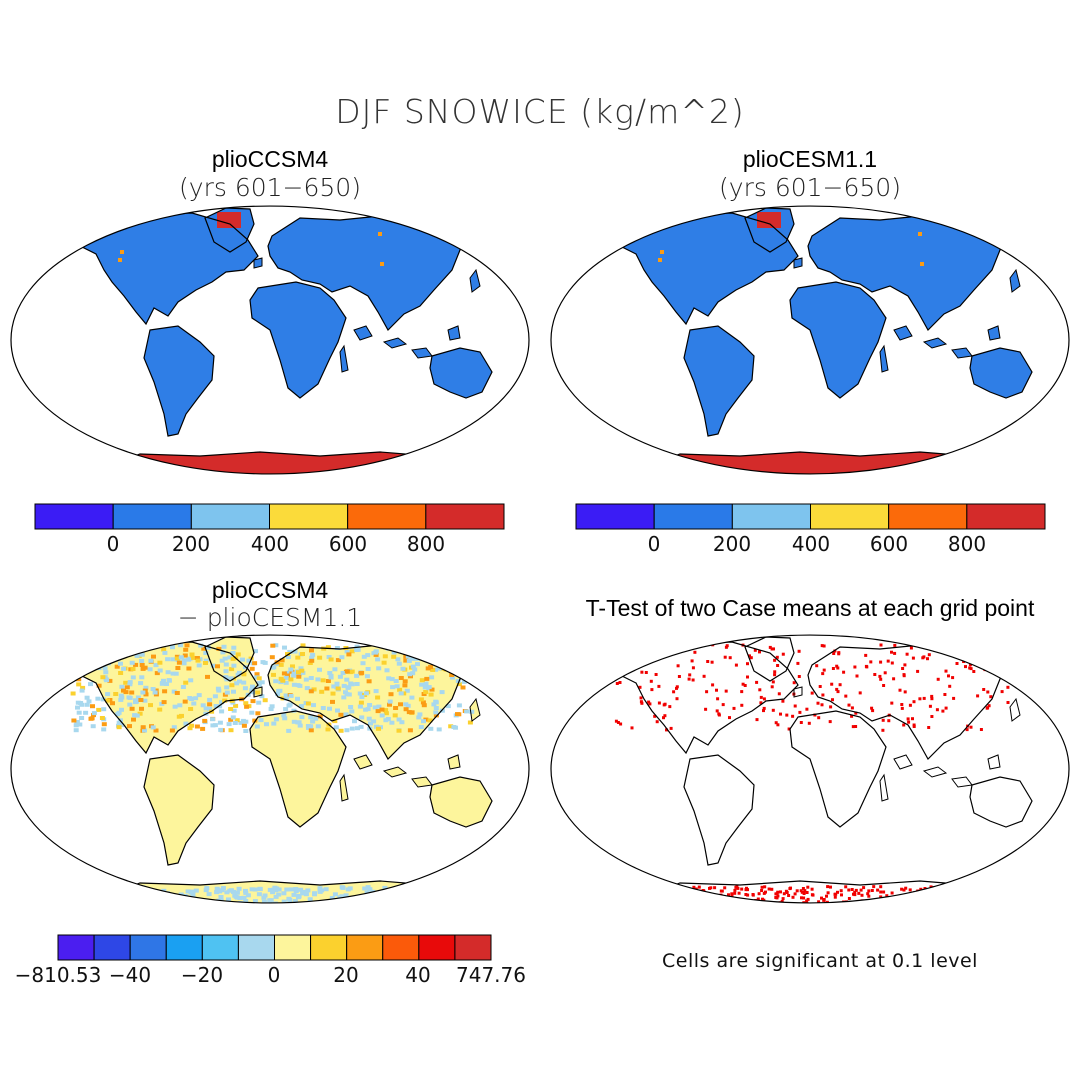 The image size is (1080, 1080). Describe the element at coordinates (771, 516) in the screenshot. I see `colorbar-swatch` at that location.